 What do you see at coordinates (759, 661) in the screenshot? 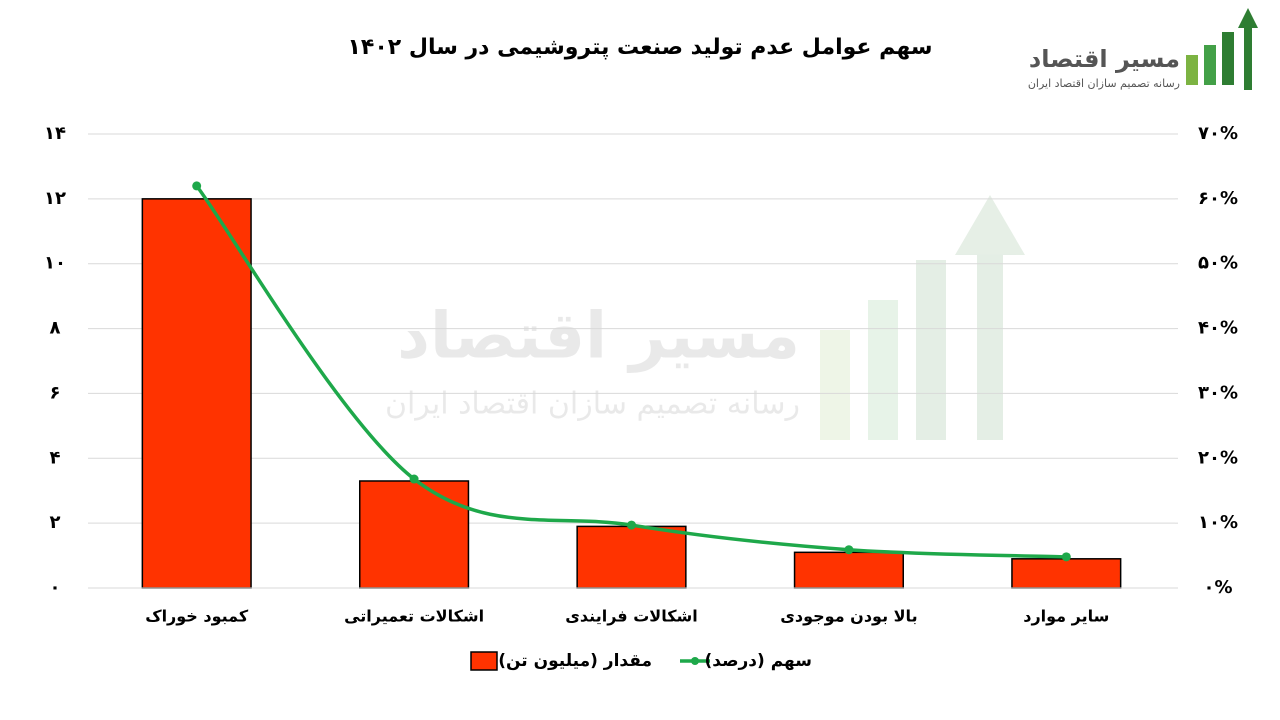
I see `legend-label: سهم (درصد)` at bounding box center [759, 661].